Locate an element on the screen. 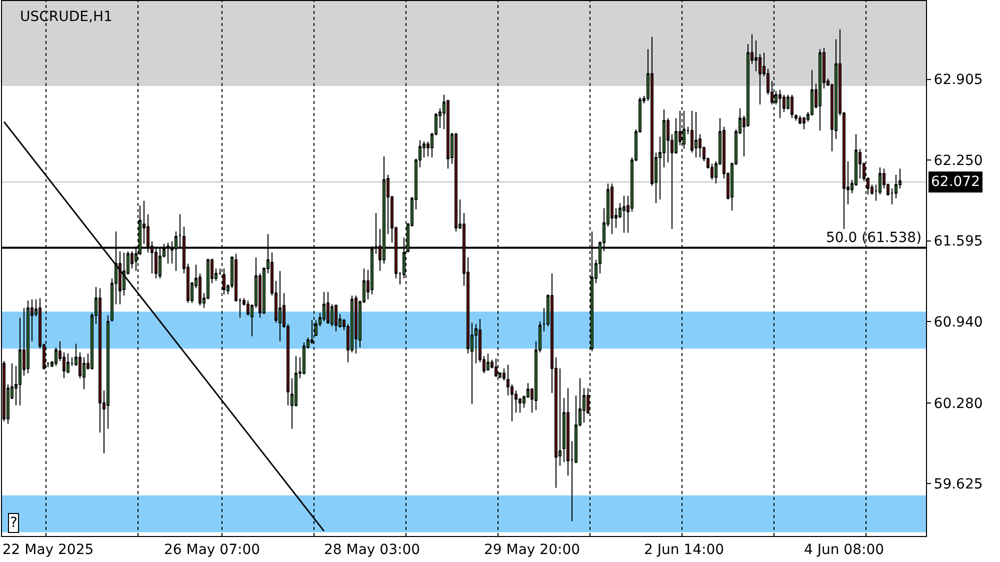 The width and height of the screenshot is (1000, 562). text: USCRUDE,H1 is located at coordinates (66, 16).